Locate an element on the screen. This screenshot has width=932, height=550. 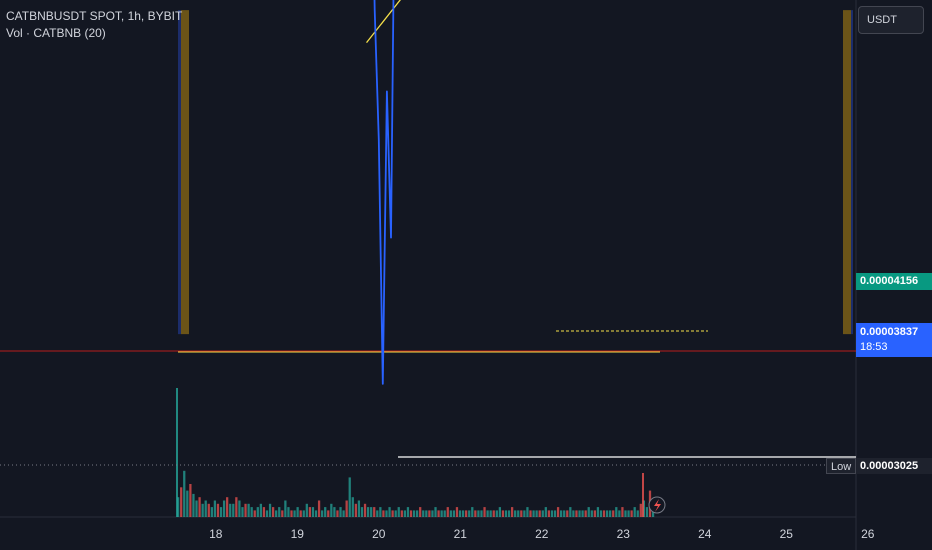
x-tick-label: 18 is located at coordinates (216, 534).